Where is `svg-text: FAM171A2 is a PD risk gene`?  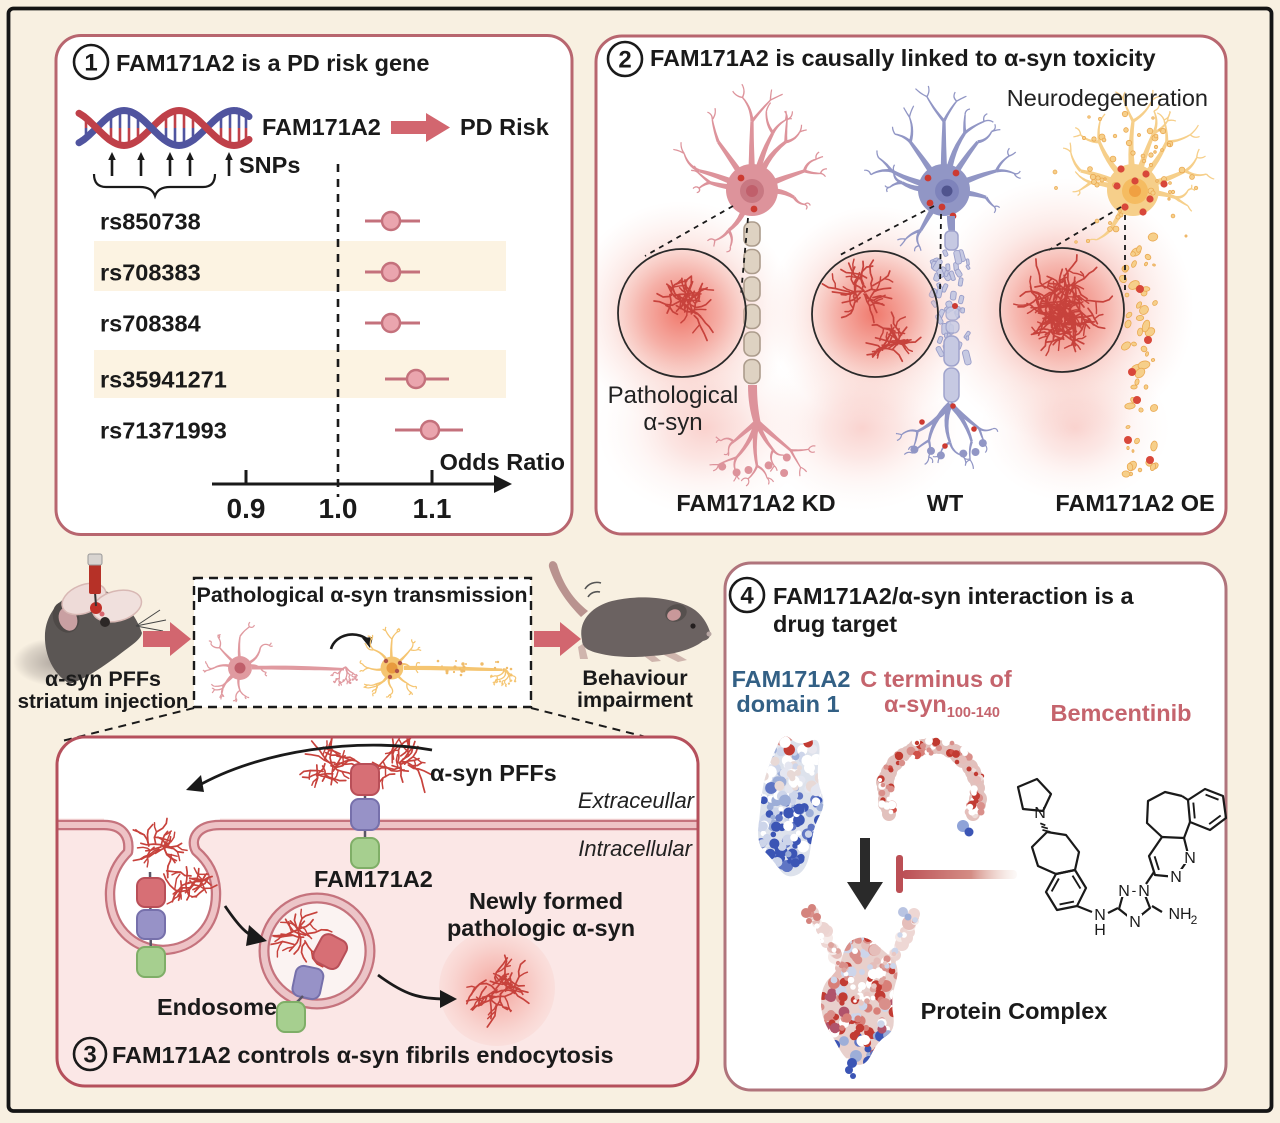 svg-text: FAM171A2 is a PD risk gene is located at coordinates (272, 63).